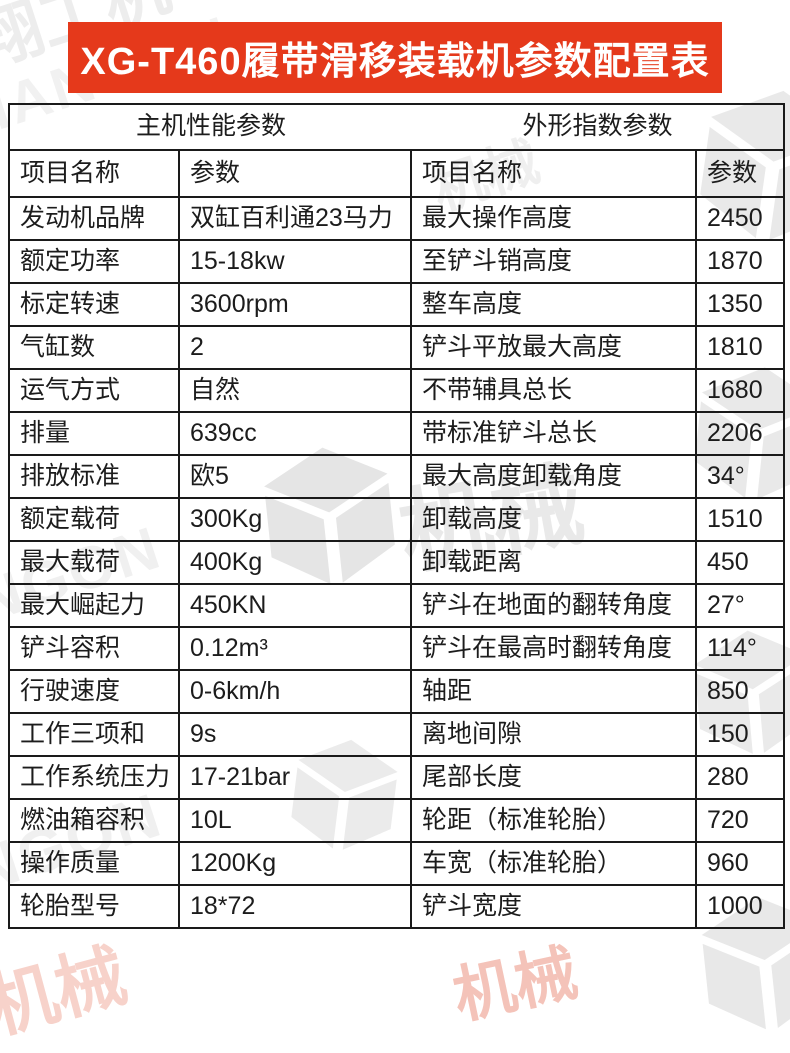 Image resolution: width=790 pixels, height=1053 pixels. I want to click on right-item-name: 离地间隙, so click(553, 734).